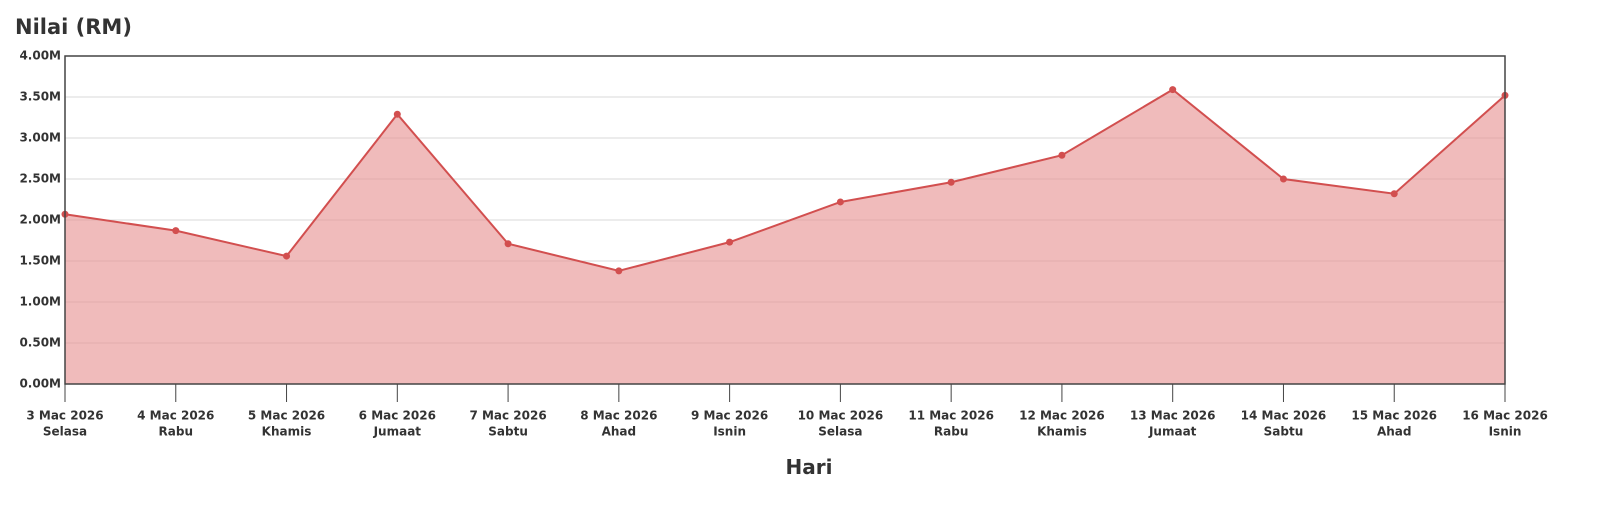  I want to click on y-tick-label: 0.50M, so click(40, 343).